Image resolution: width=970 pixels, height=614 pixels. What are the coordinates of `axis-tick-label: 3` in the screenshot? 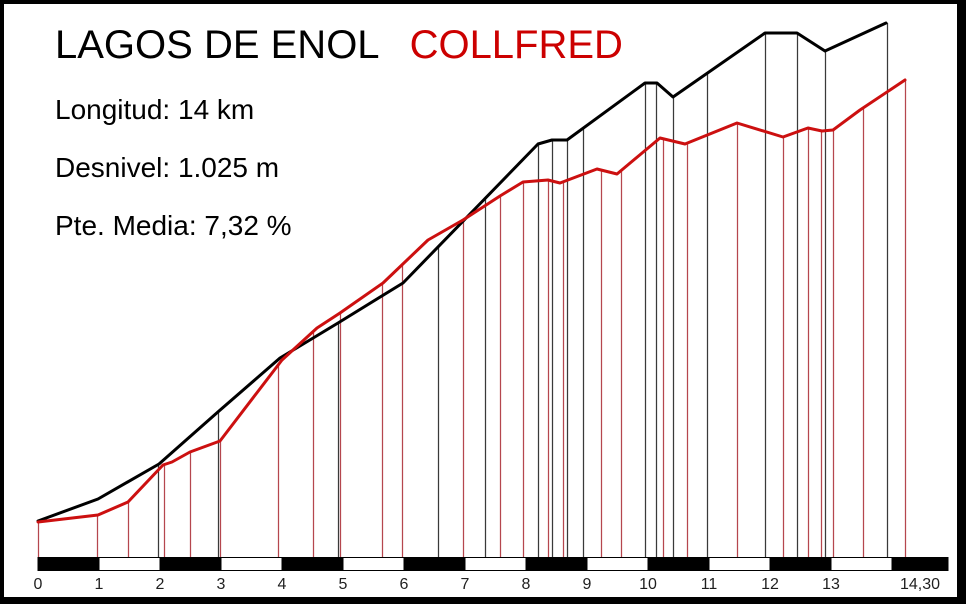 It's located at (221, 584).